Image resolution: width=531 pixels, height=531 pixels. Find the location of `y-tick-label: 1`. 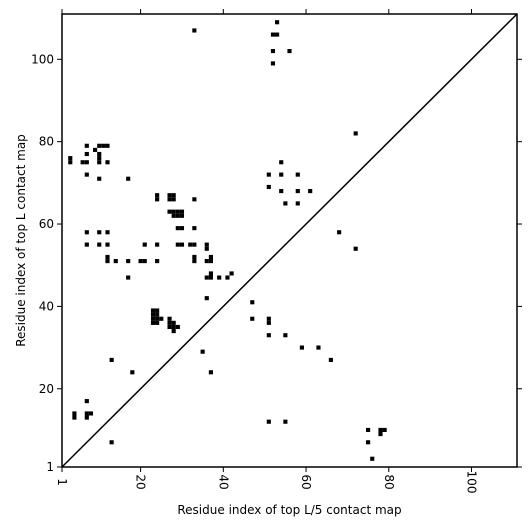

y-tick-label: 1 is located at coordinates (50, 467).